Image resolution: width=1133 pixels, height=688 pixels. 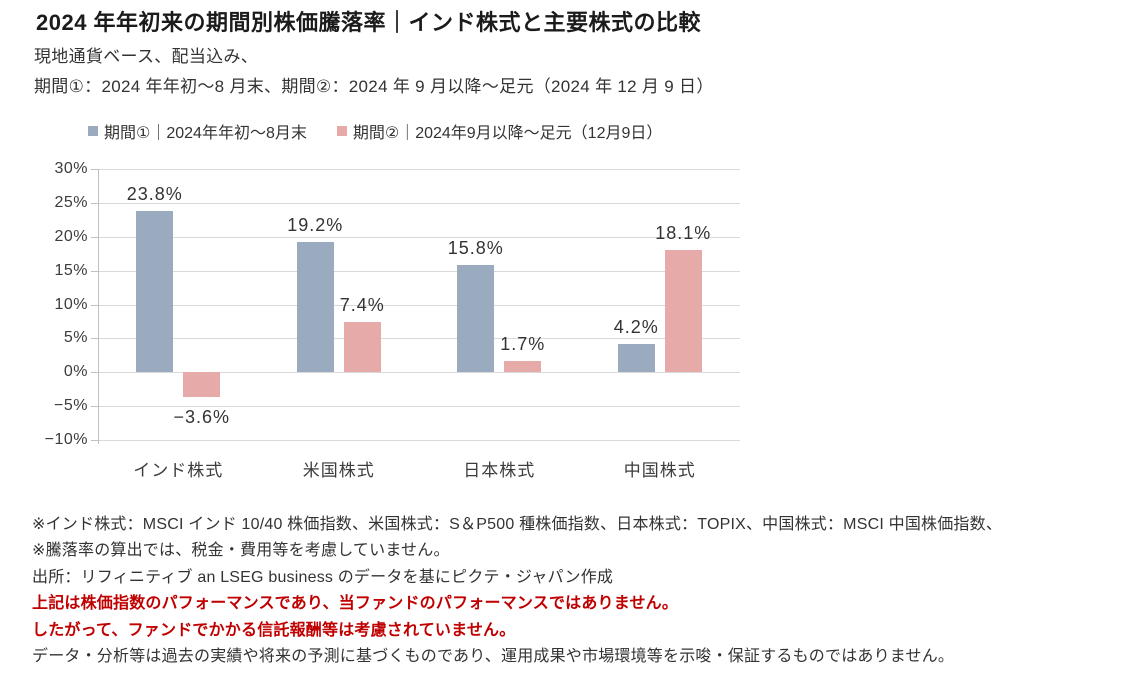 What do you see at coordinates (507, 133) in the screenshot?
I see `legend-label-period2: 期間②｜2024年9月以降～足元（12月9日）` at bounding box center [507, 133].